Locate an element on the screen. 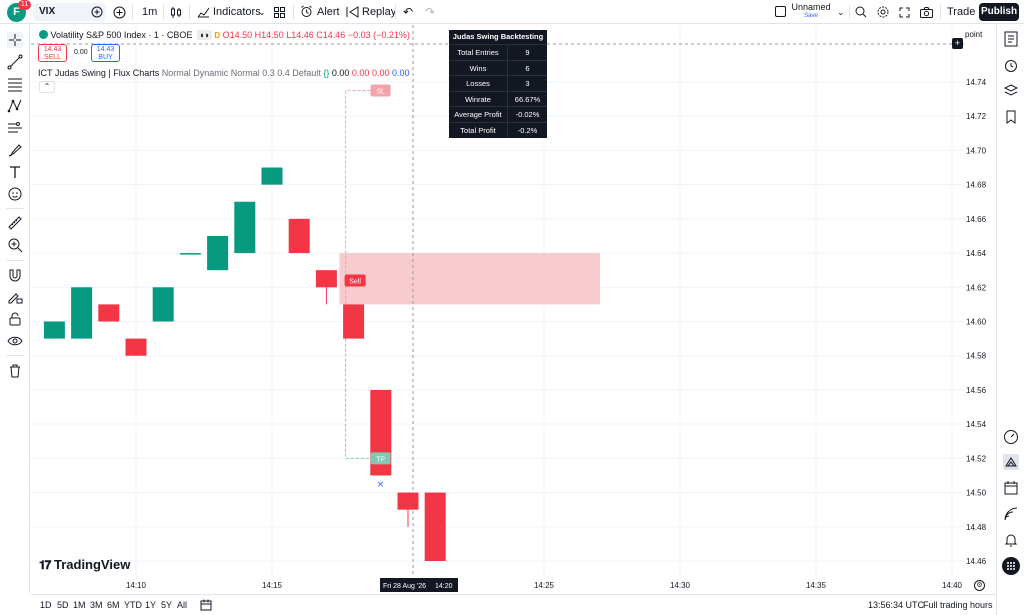  calendar-icon is located at coordinates (1011, 488).